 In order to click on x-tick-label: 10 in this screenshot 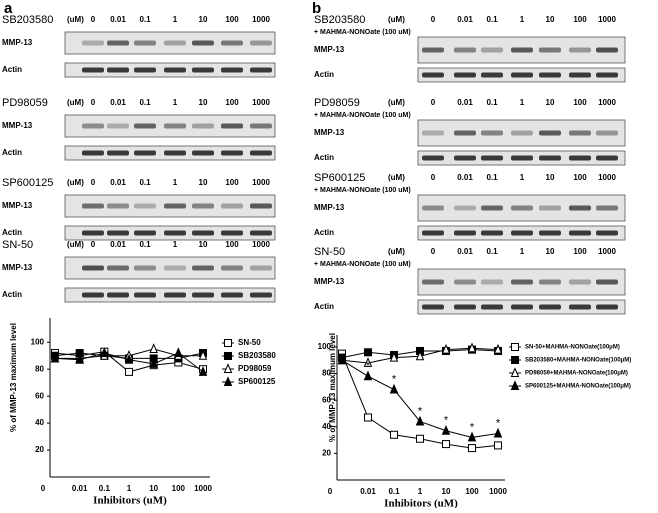, I will do `click(446, 491)`.